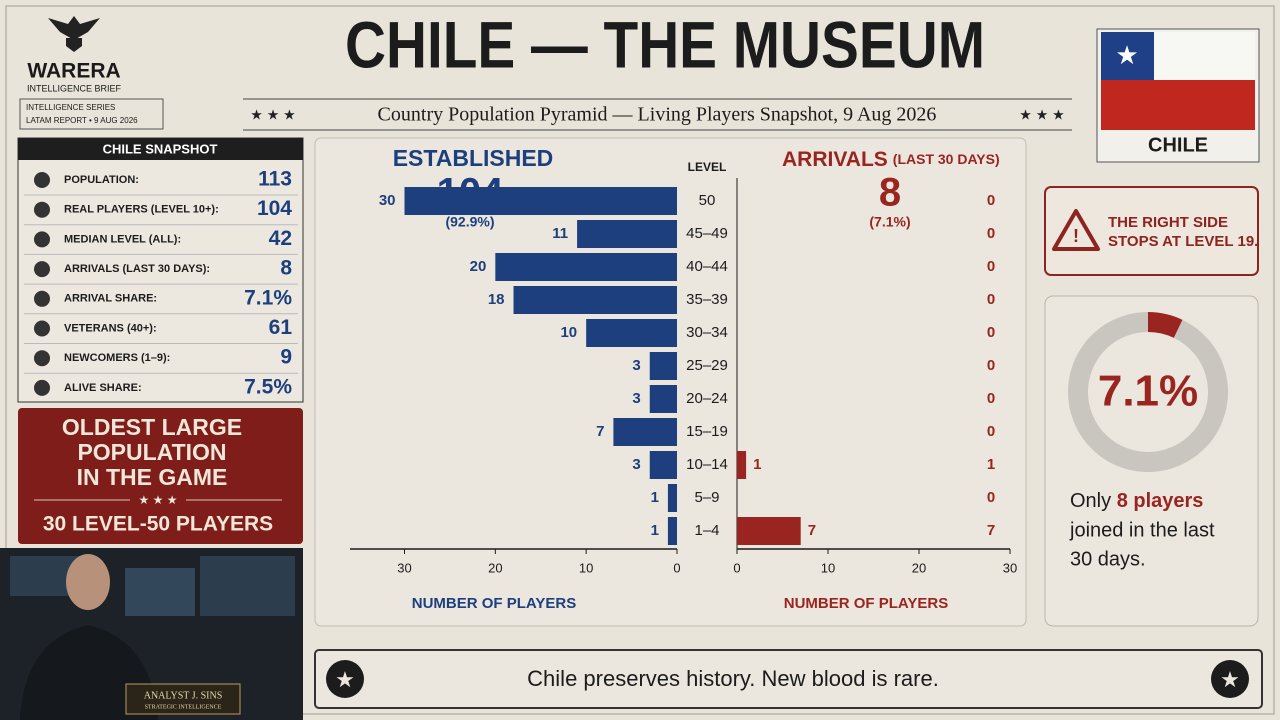 This screenshot has height=720, width=1280. What do you see at coordinates (866, 603) in the screenshot?
I see `x-axis-label-right: NUMBER OF PLAYERS` at bounding box center [866, 603].